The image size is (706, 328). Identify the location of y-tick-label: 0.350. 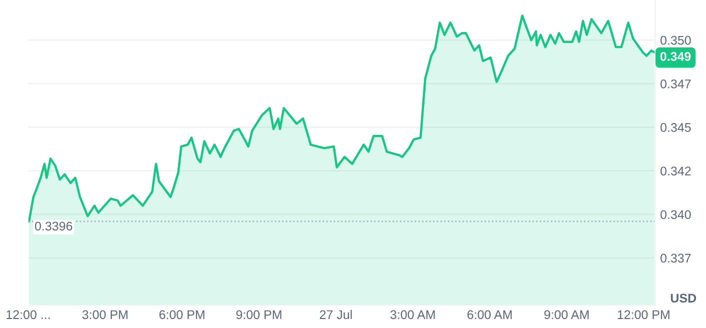
(675, 40).